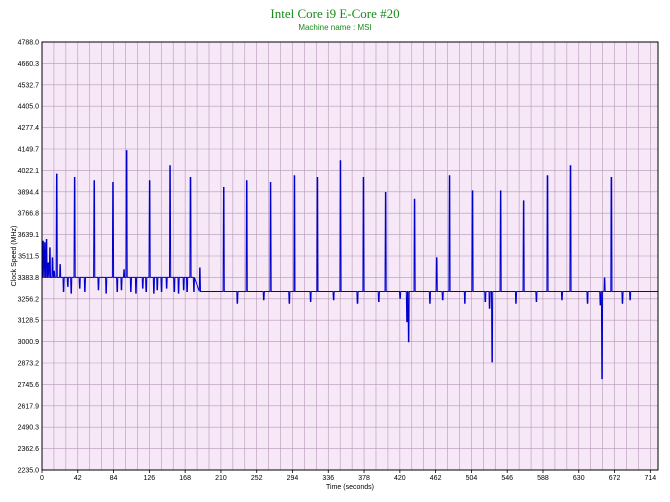 The height and width of the screenshot is (502, 670). I want to click on y-tick-label: 4277.4, so click(29, 128).